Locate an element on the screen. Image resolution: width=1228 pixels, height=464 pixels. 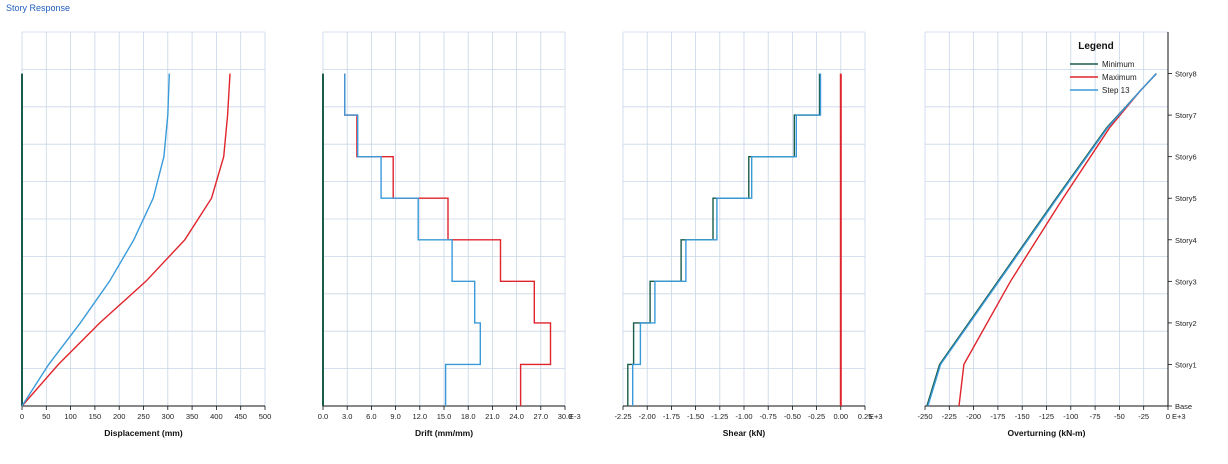
story-label: Story6 is located at coordinates (1186, 157).